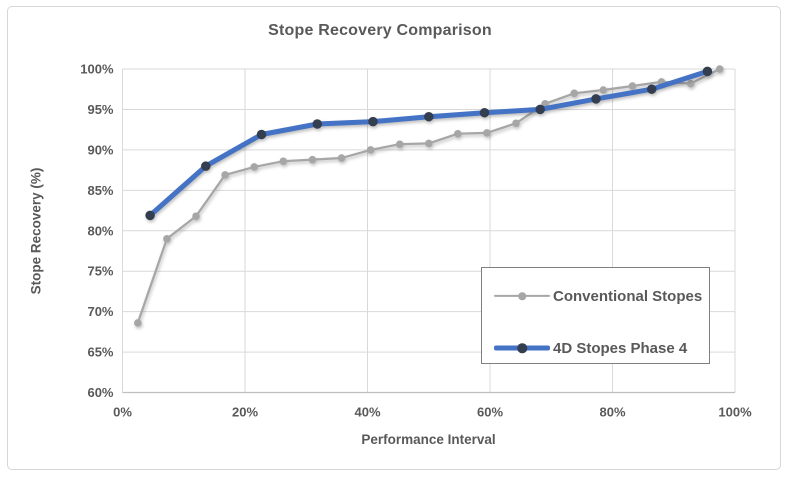  Describe the element at coordinates (245, 412) in the screenshot. I see `x-tick-label: 20%` at that location.